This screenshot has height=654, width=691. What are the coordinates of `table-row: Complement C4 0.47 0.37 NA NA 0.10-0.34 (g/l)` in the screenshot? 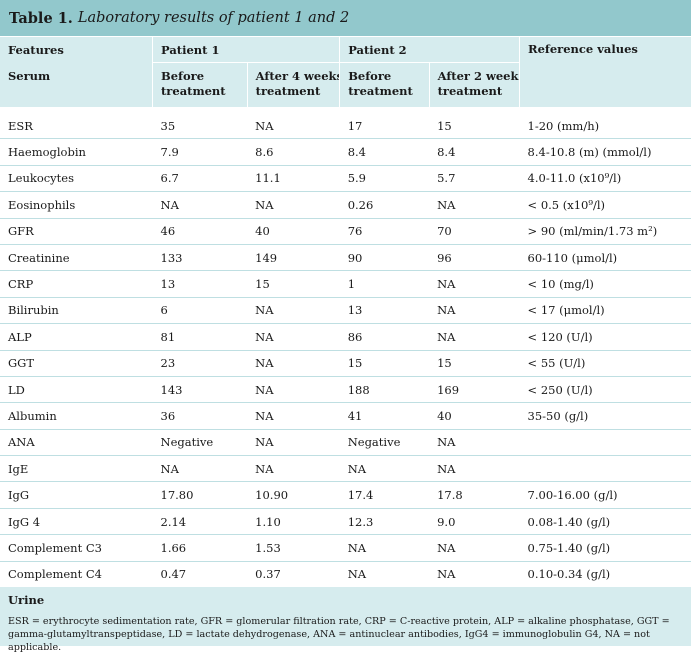 It's located at (345, 574).